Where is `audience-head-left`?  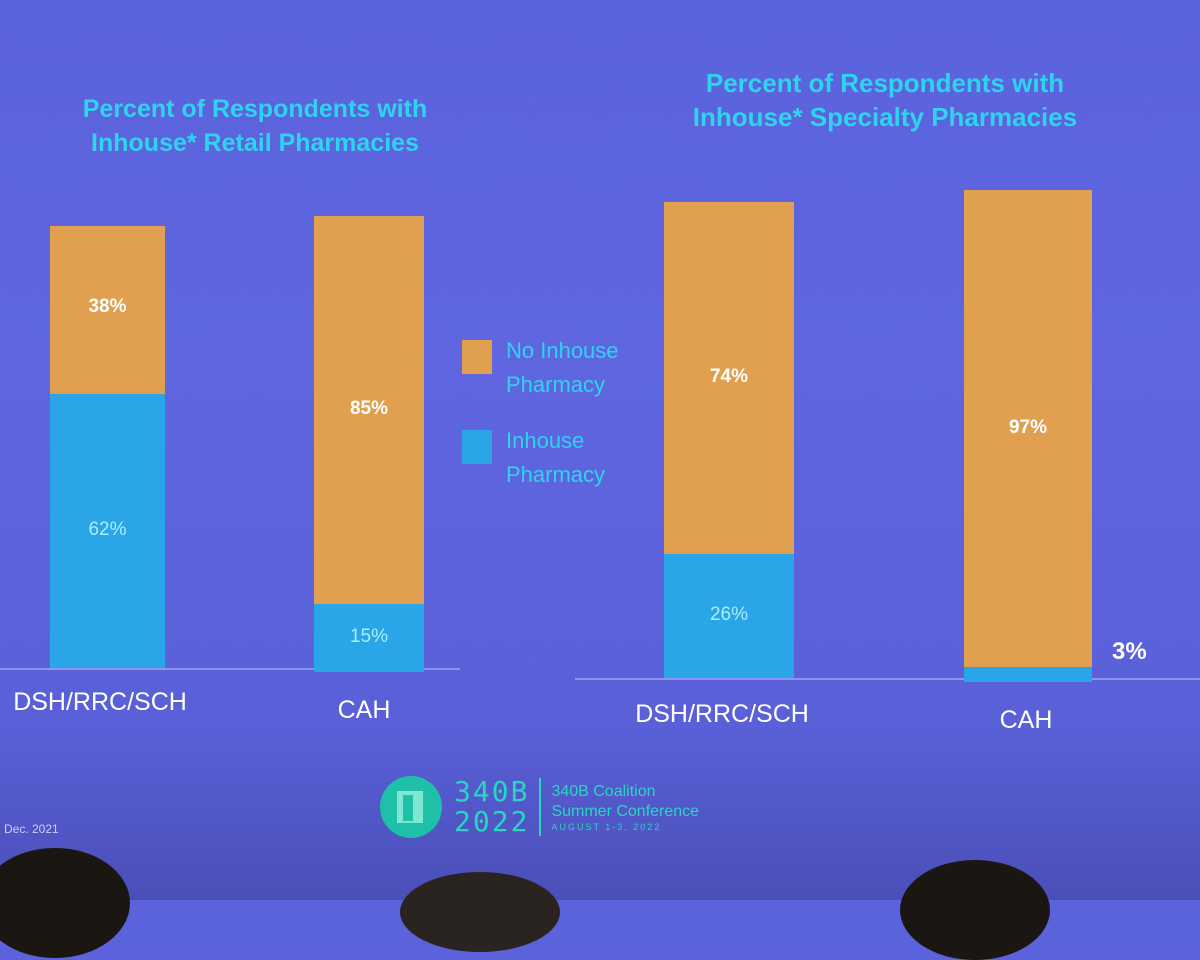
audience-head-left is located at coordinates (65, 903).